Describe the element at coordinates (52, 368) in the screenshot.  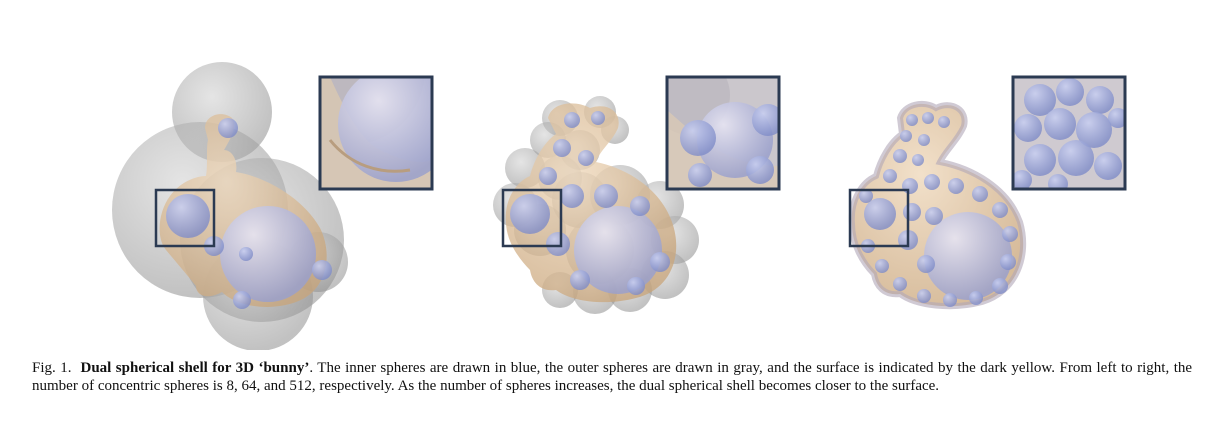
I see `figure-label: Fig. 1.` at that location.